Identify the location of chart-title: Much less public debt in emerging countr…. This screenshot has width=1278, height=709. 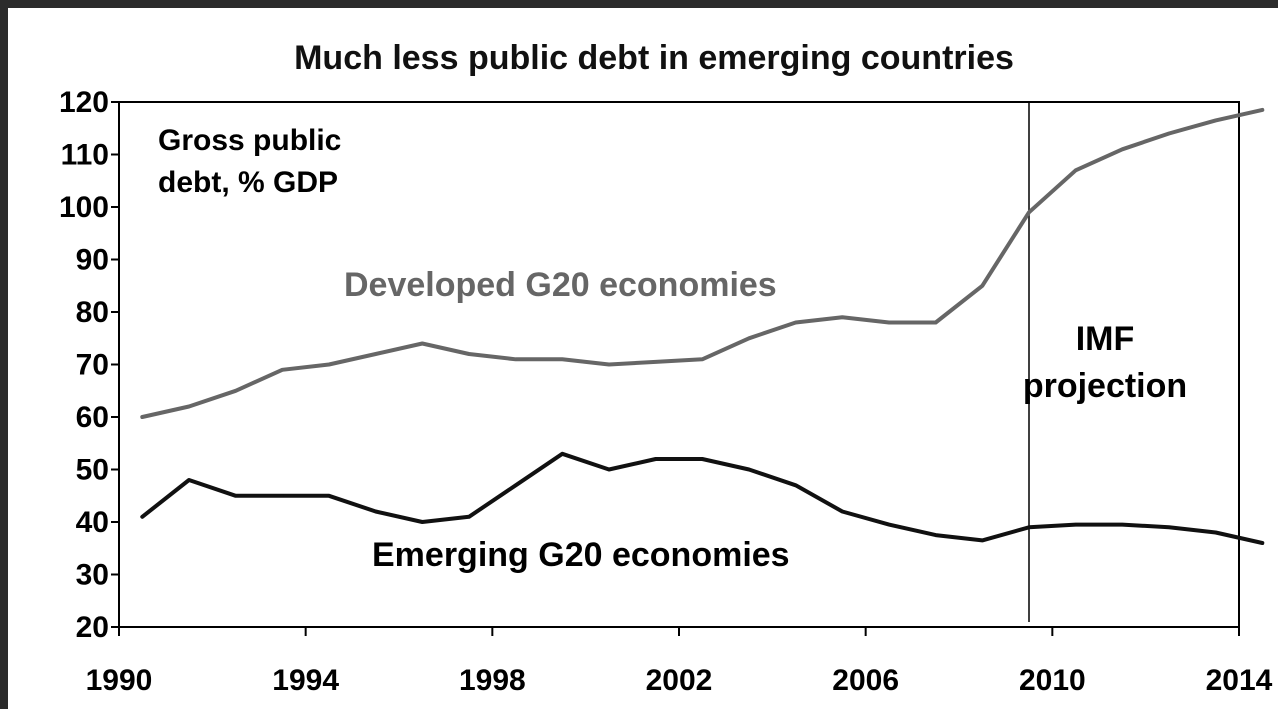
(654, 58).